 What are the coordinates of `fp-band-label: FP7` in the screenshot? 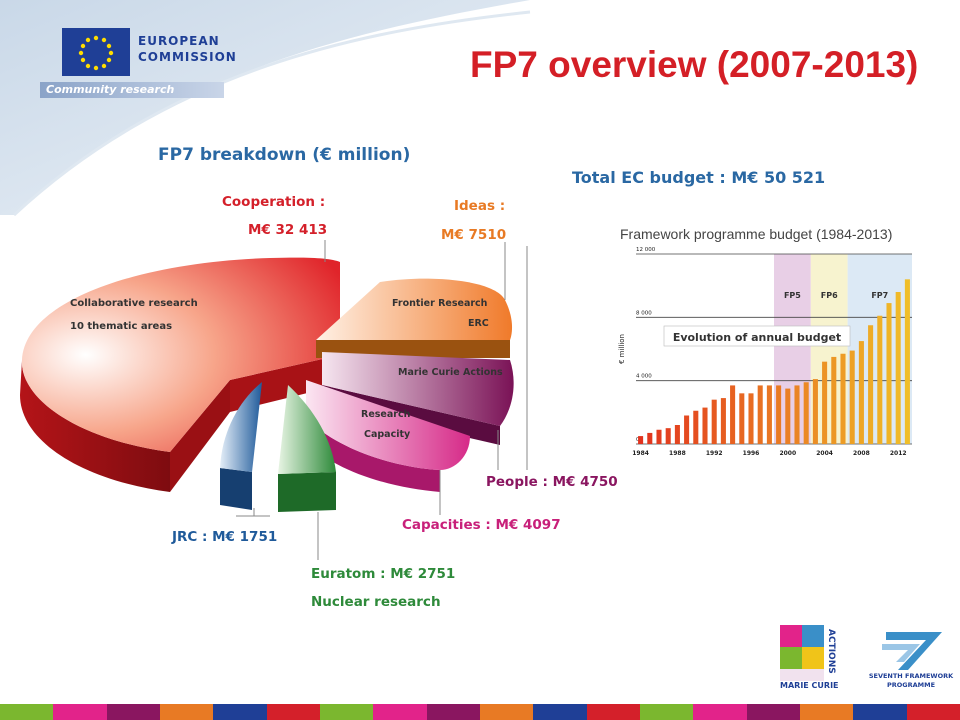 It's located at (879, 295).